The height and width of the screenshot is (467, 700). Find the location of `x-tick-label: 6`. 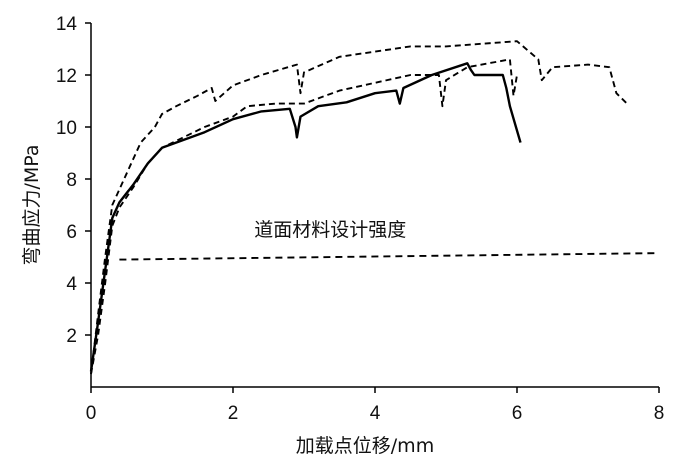

x-tick-label: 6 is located at coordinates (517, 413).